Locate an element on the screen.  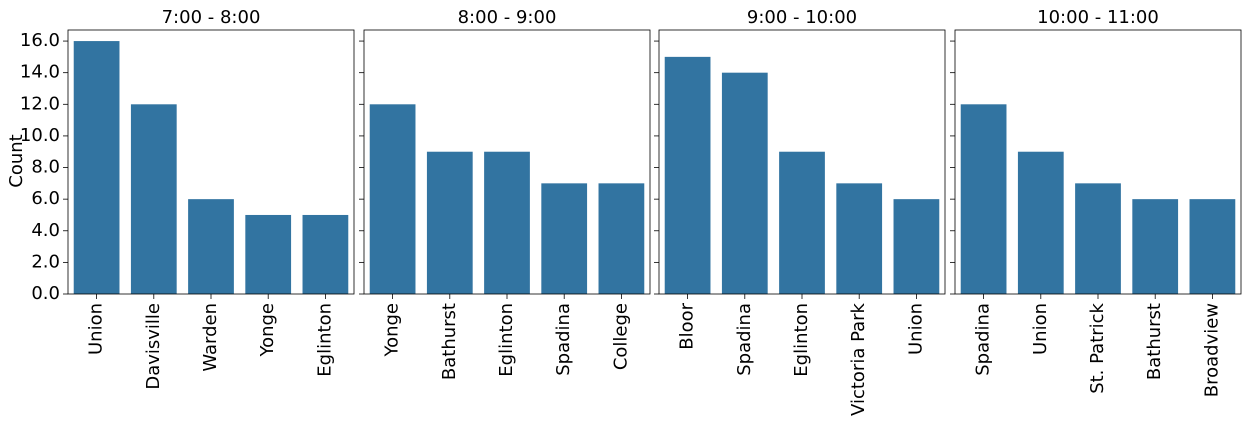
panel-title-1: 7:00 - 8:00 is located at coordinates (211, 17).